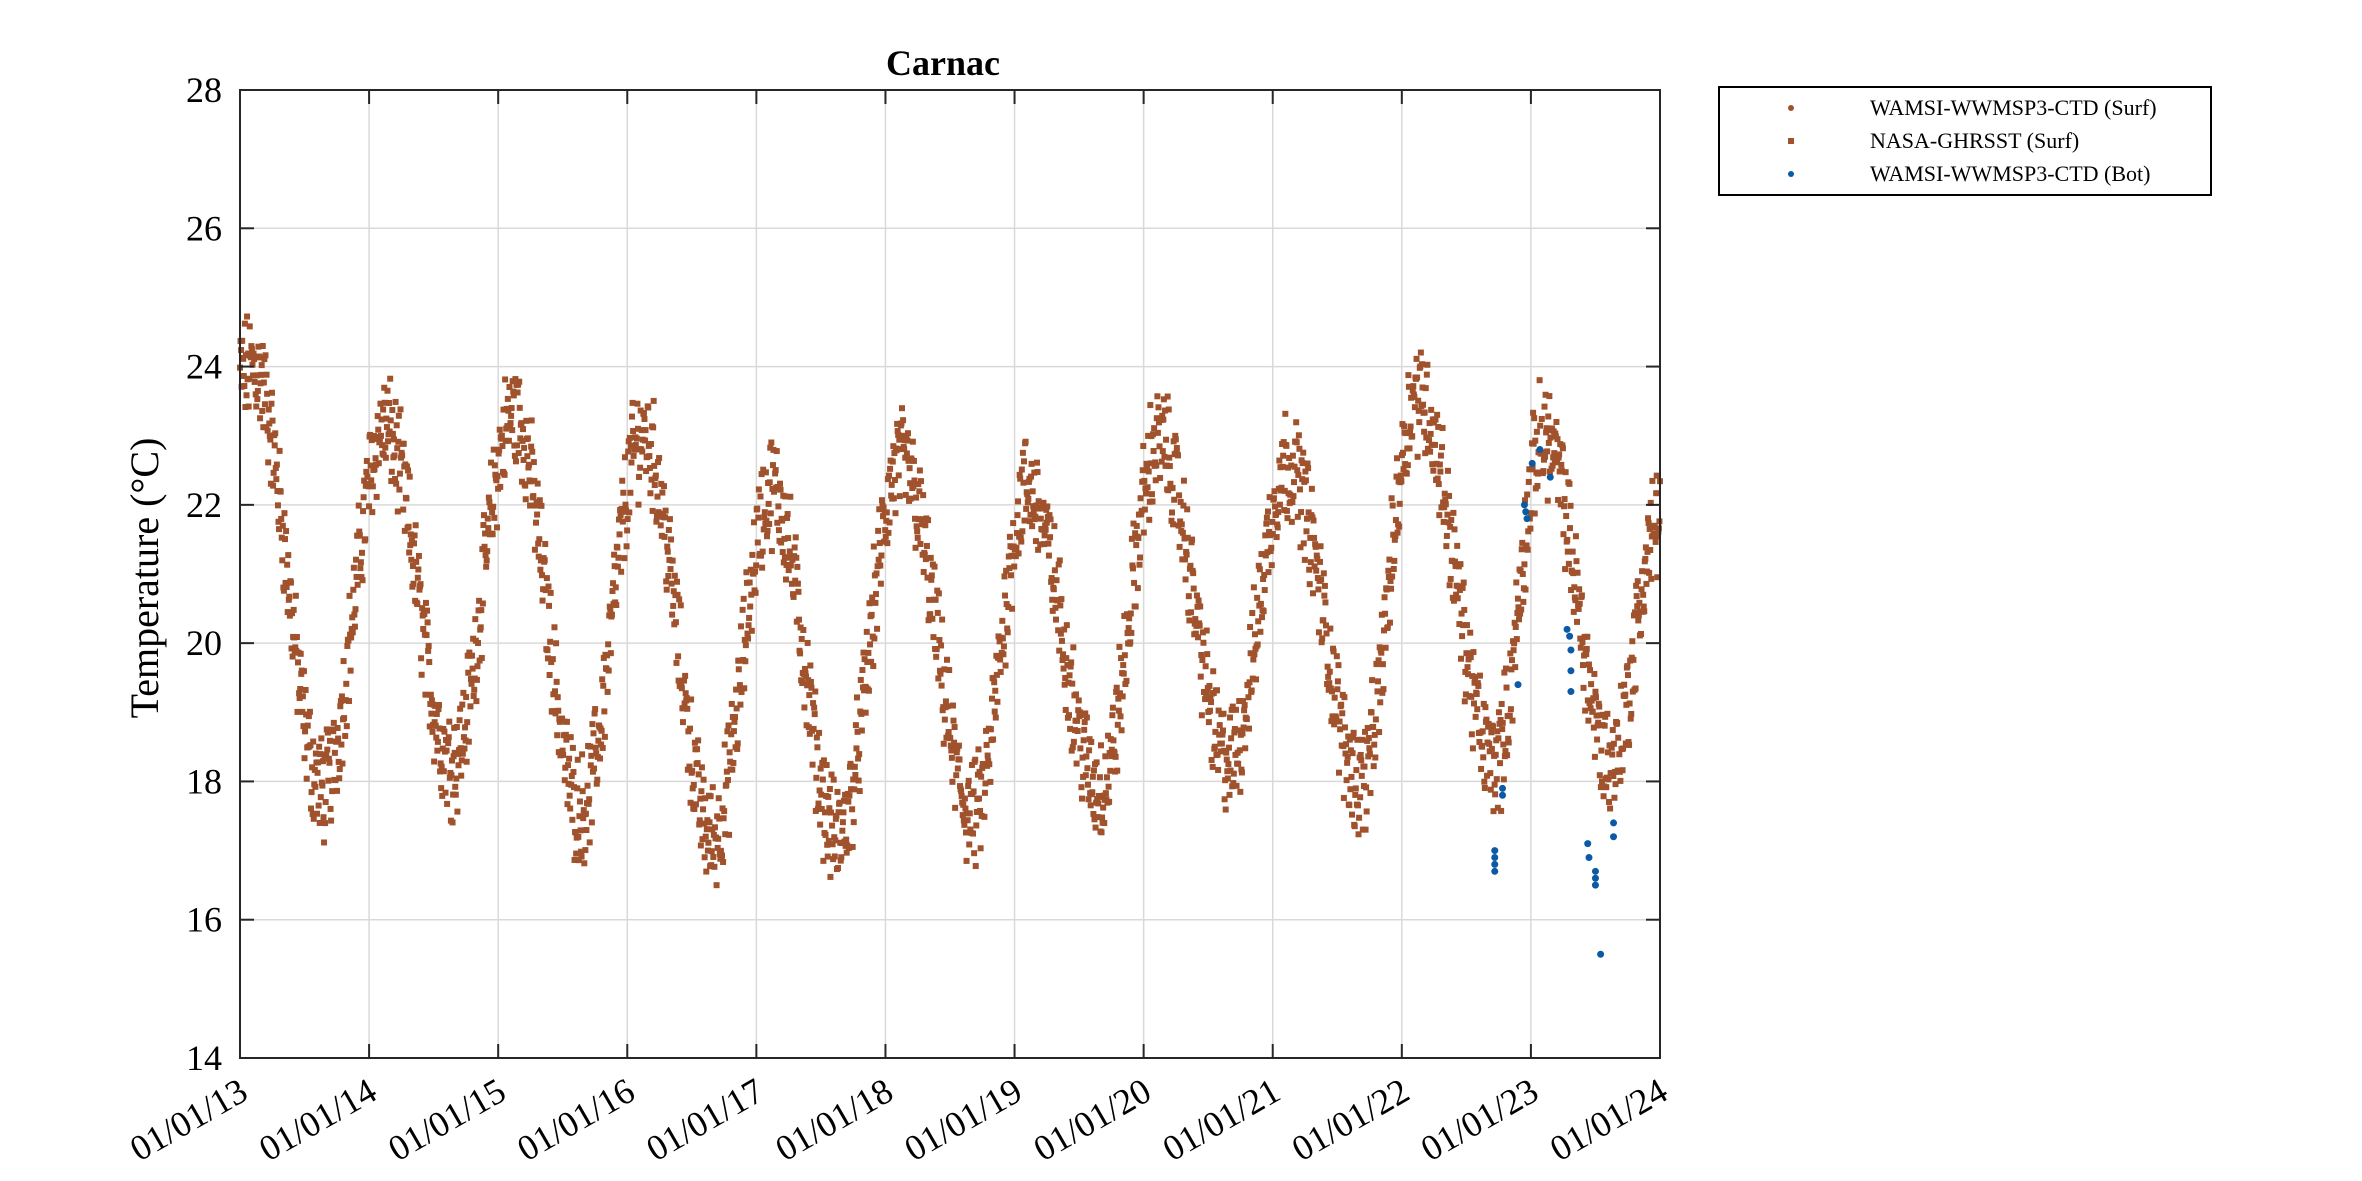 This screenshot has height=1181, width=2362. What do you see at coordinates (204, 90) in the screenshot?
I see `y-tick-label: 28` at bounding box center [204, 90].